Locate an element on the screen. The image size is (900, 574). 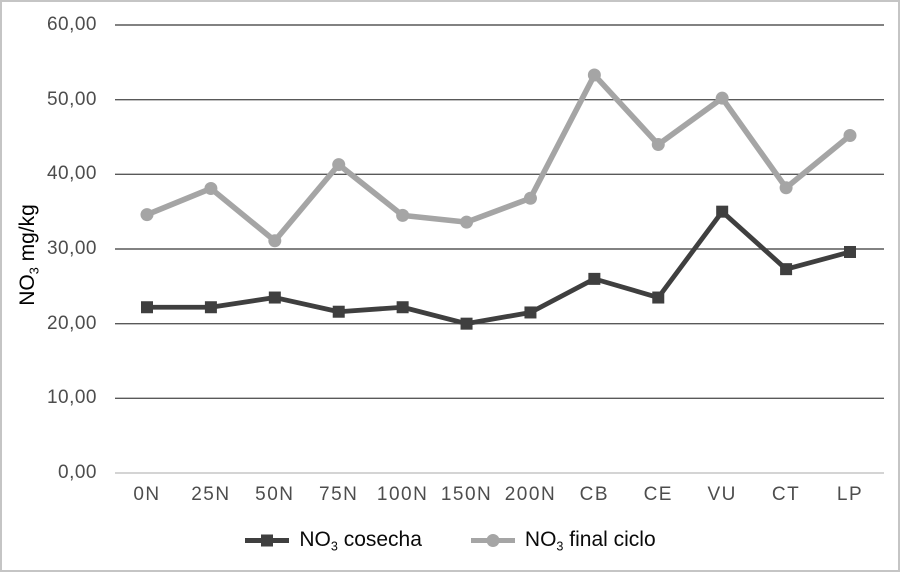
x-axis-label: 150N is located at coordinates (466, 495).